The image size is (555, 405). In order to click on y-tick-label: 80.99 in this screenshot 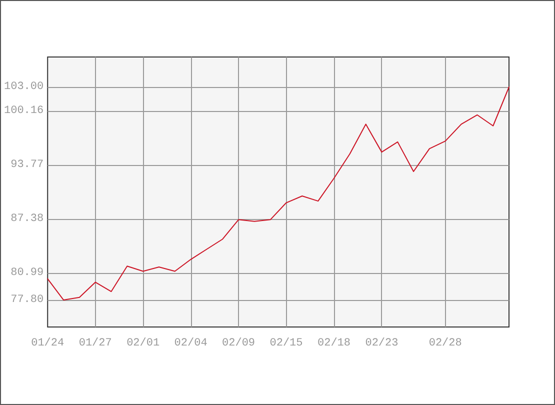, I will do `click(27, 273)`.